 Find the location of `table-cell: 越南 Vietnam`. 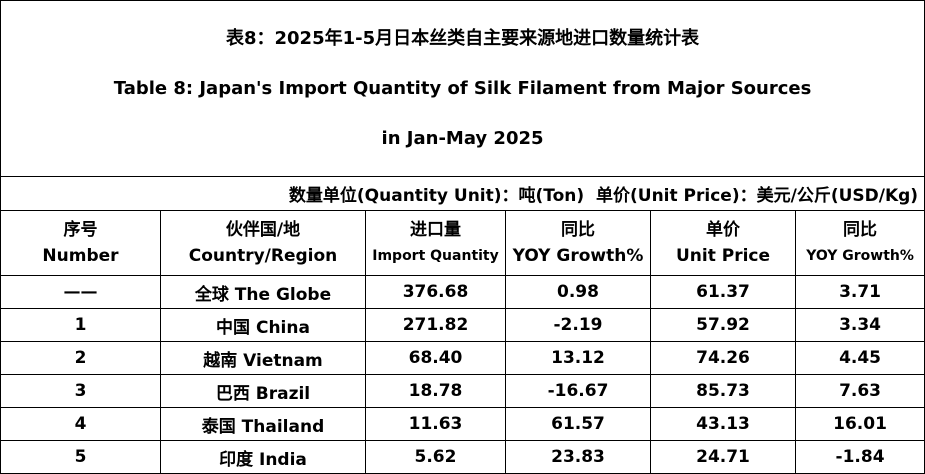

table-cell: 越南 Vietnam is located at coordinates (263, 358).